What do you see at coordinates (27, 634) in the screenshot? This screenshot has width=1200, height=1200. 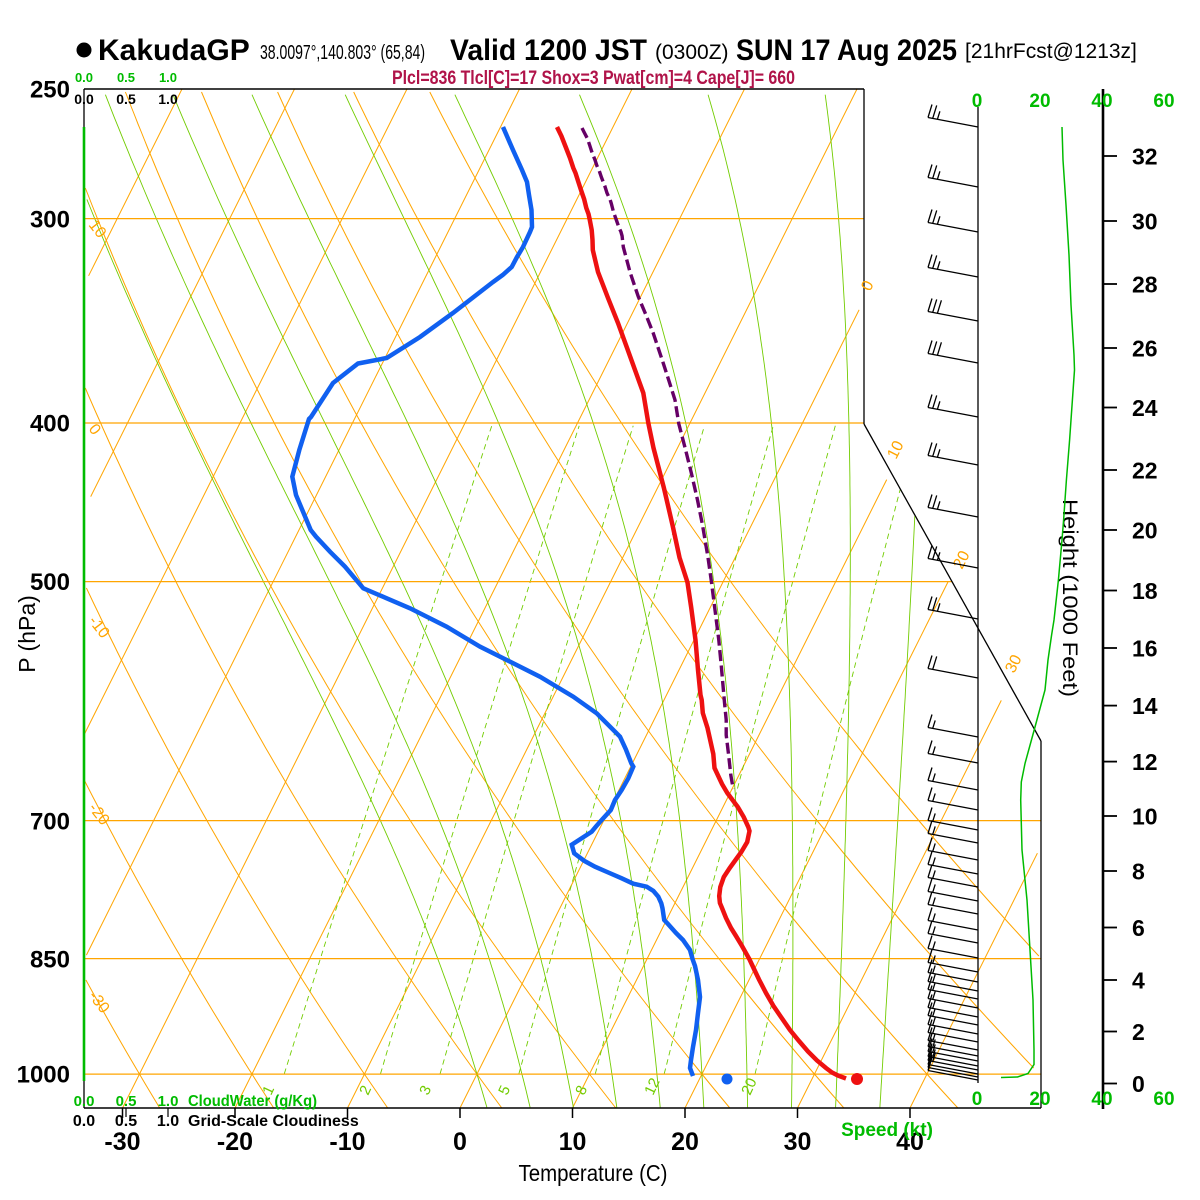 I see `svg-text: P (hPa)` at bounding box center [27, 634].